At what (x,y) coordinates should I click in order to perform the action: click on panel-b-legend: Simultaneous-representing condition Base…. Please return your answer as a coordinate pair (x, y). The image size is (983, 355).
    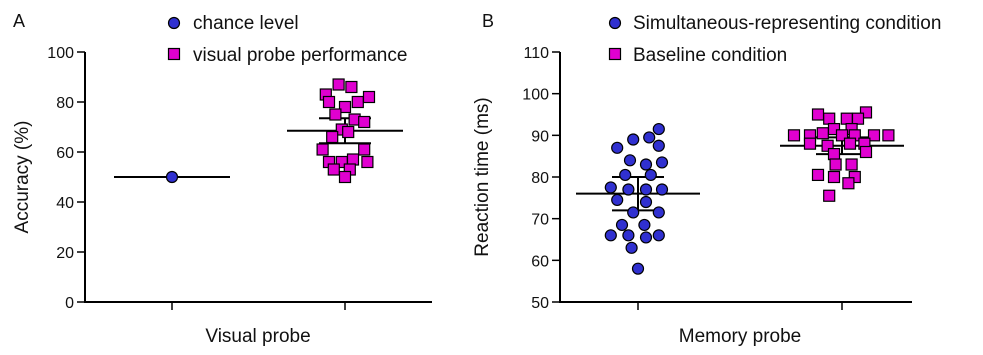
    Looking at the image, I should click on (774, 39).